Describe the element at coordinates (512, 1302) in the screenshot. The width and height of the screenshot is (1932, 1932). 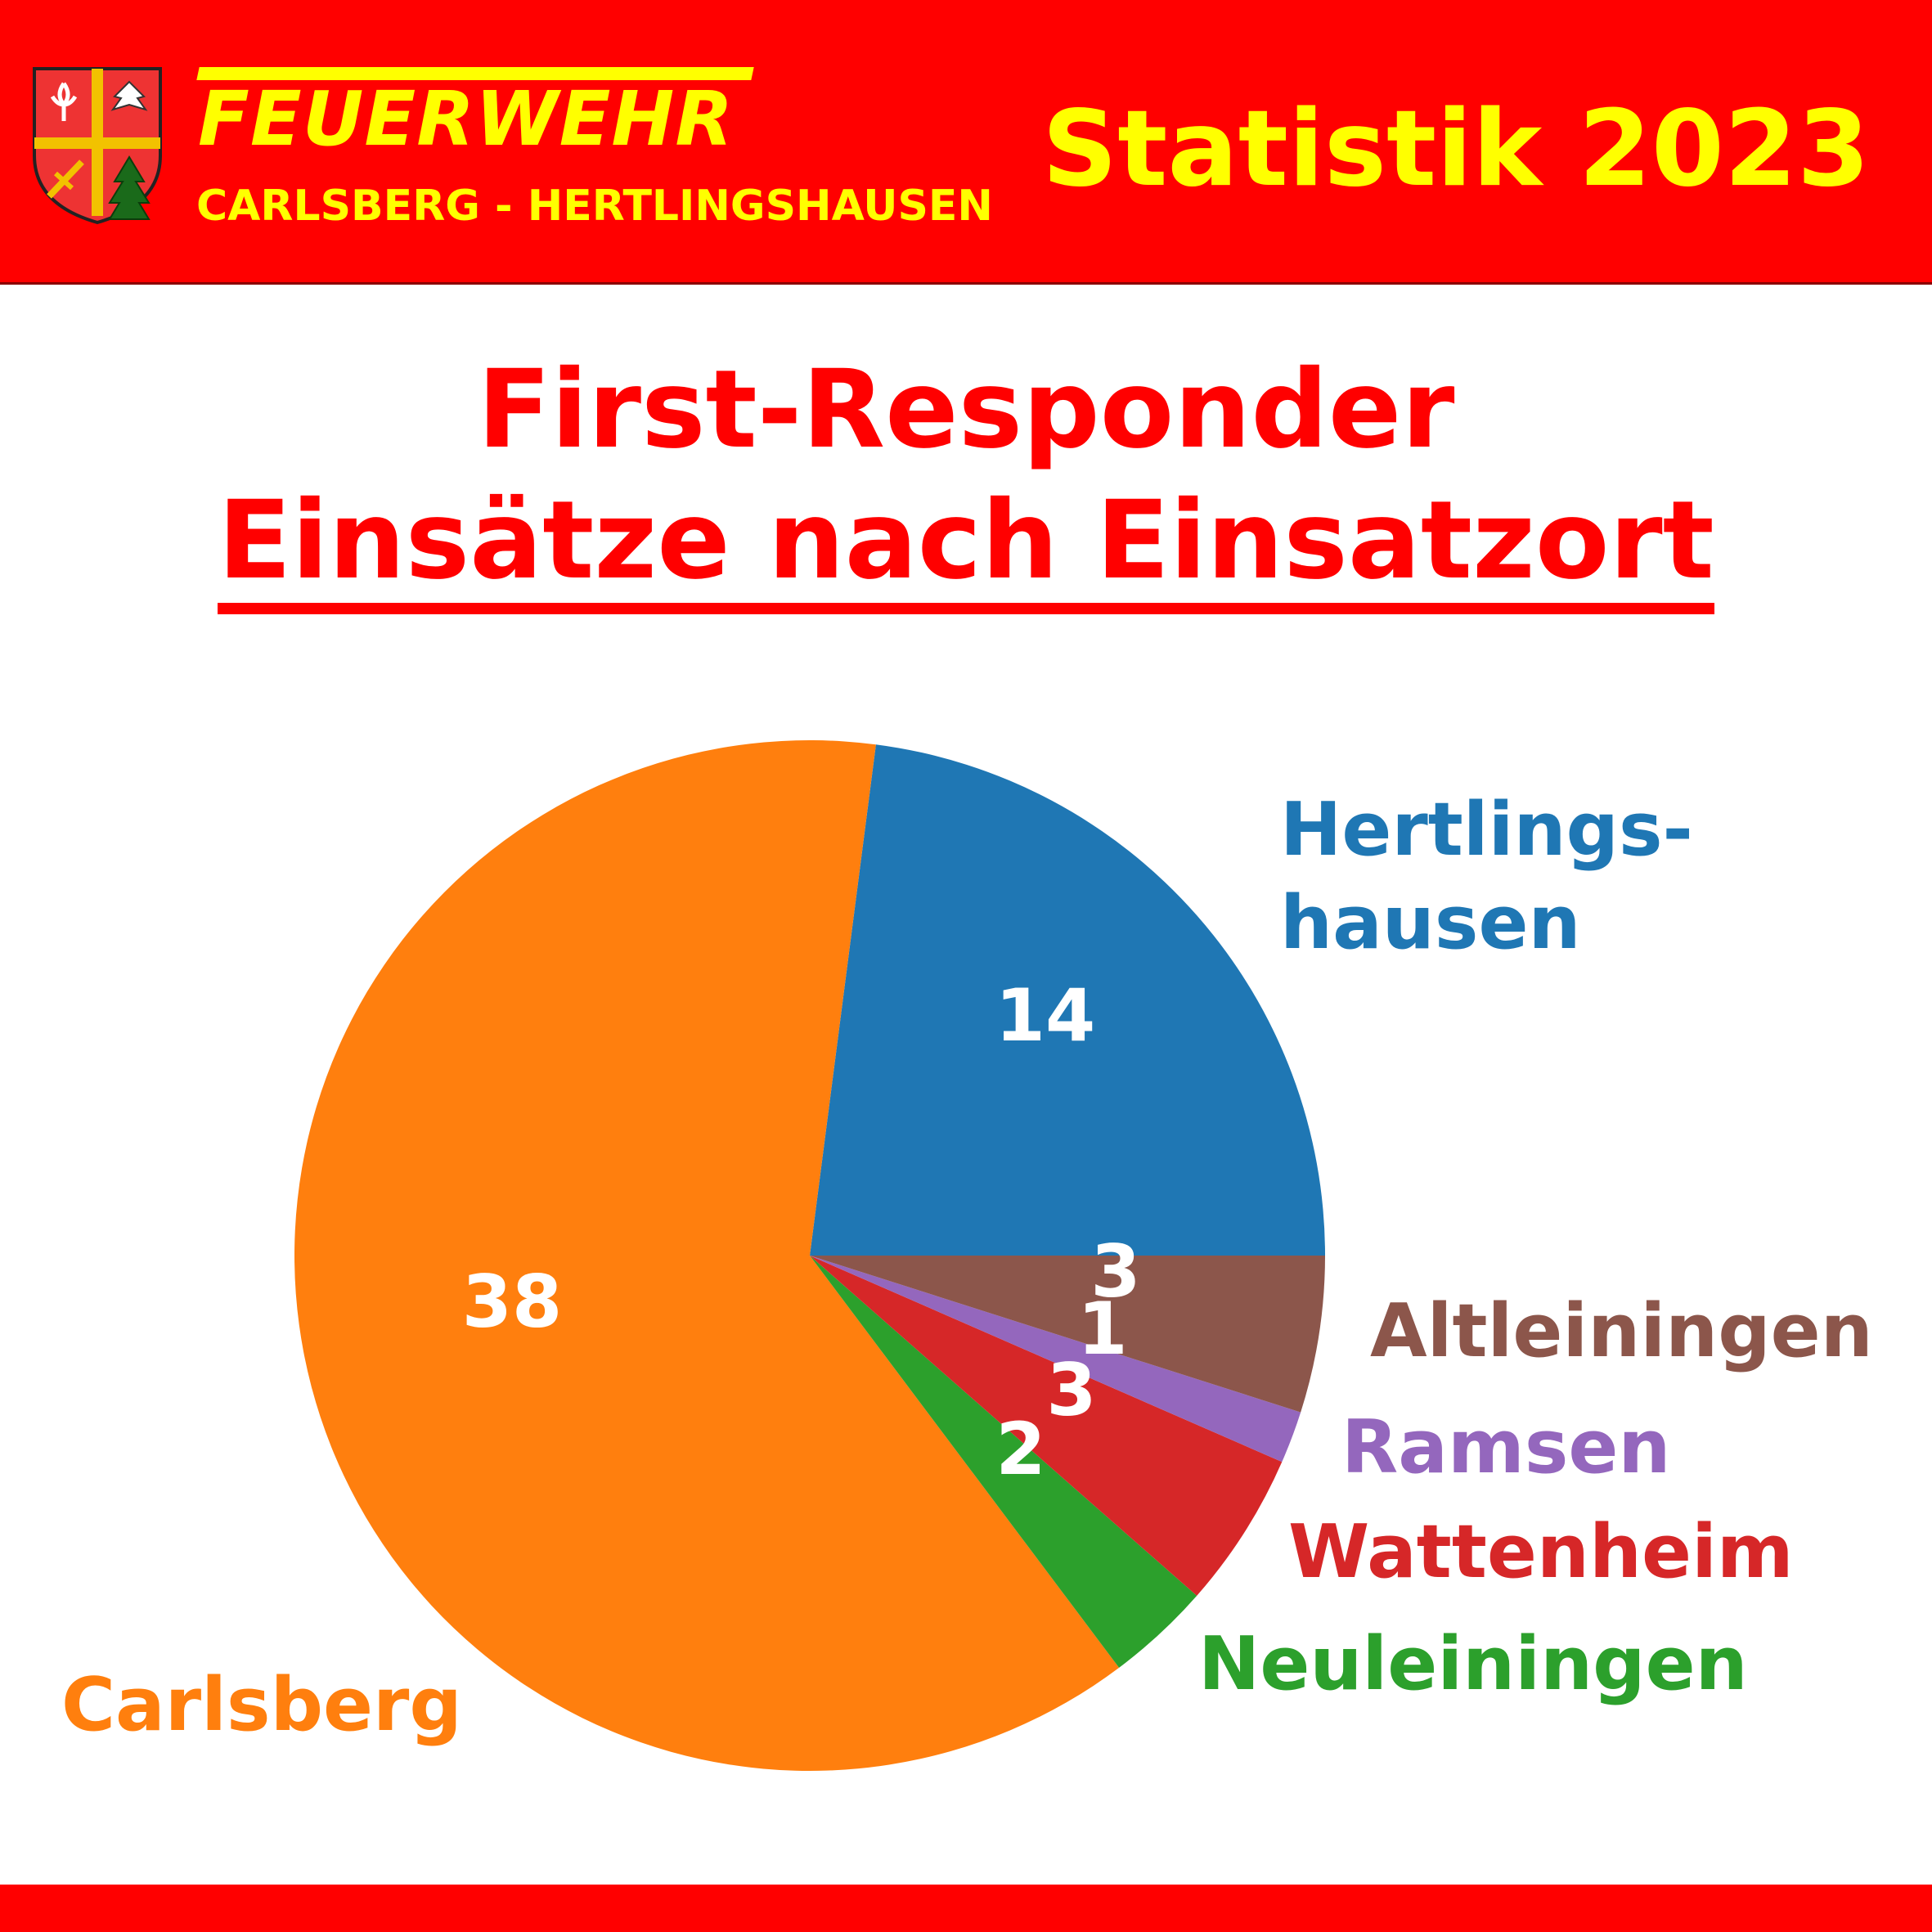
I see `value-label-carlsberg: 38` at that location.